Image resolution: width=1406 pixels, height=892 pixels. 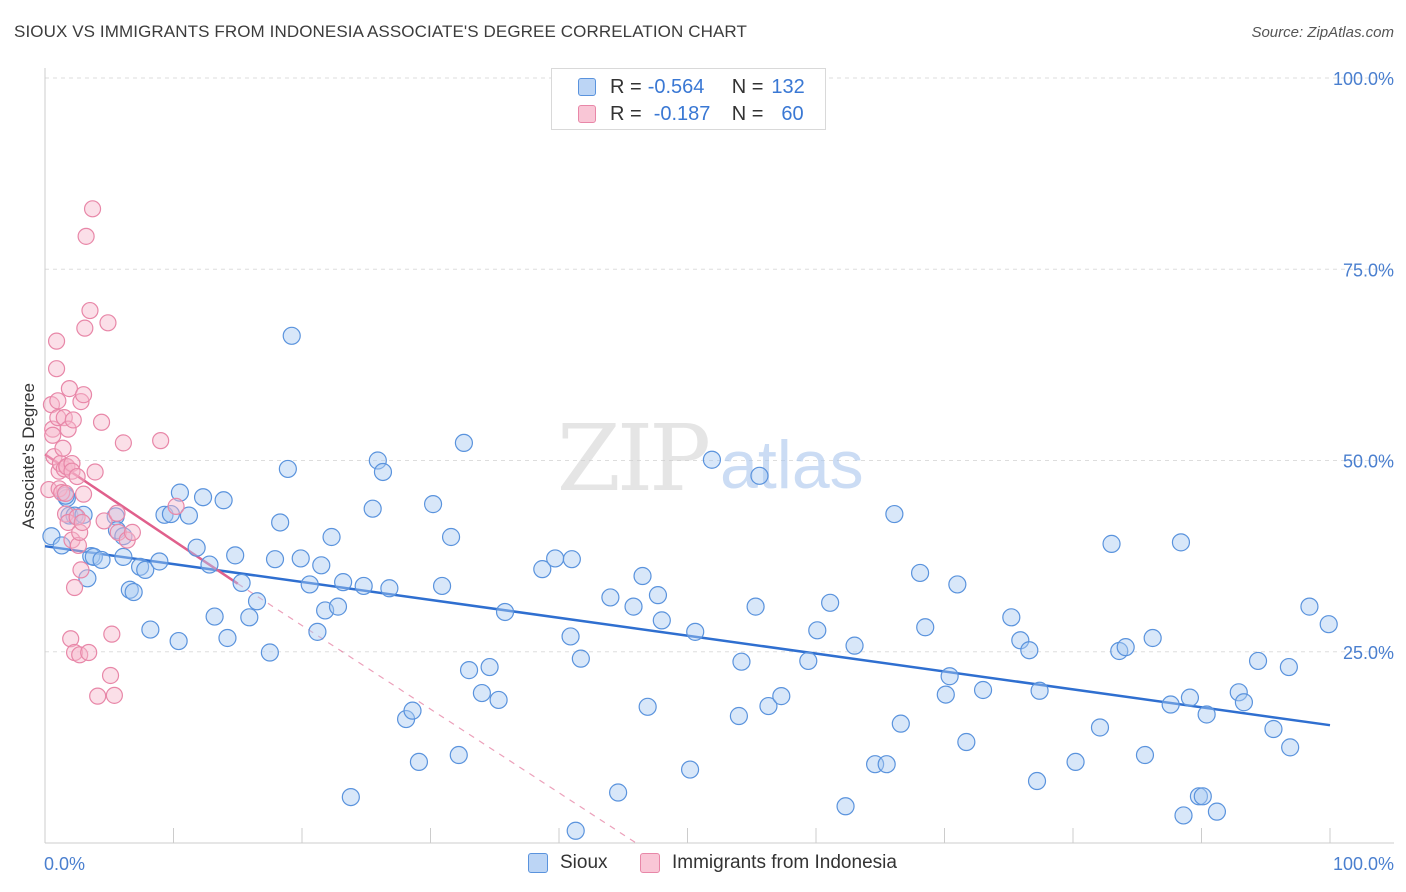 I want to click on legend-n-label: N =, so click(x=747, y=86).